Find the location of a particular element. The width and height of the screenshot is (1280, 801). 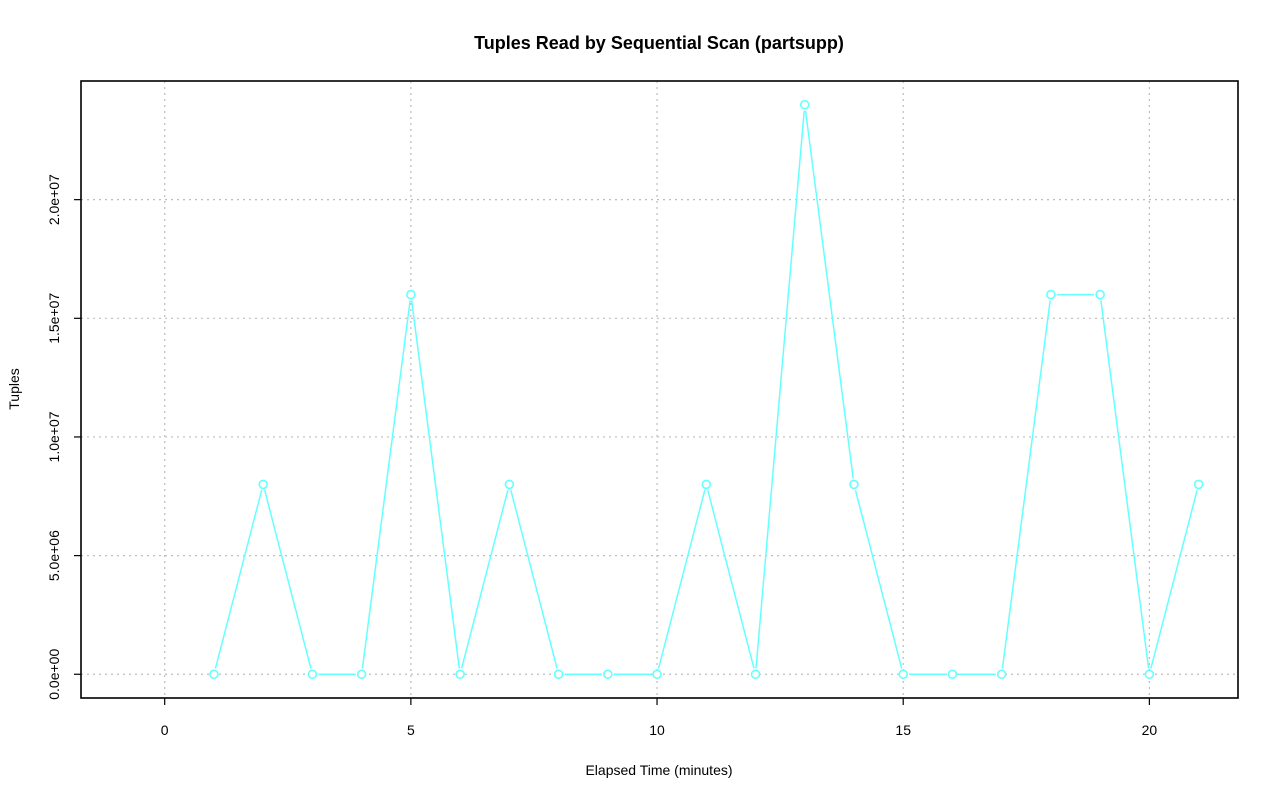

x-tick-label: 0 is located at coordinates (165, 730).